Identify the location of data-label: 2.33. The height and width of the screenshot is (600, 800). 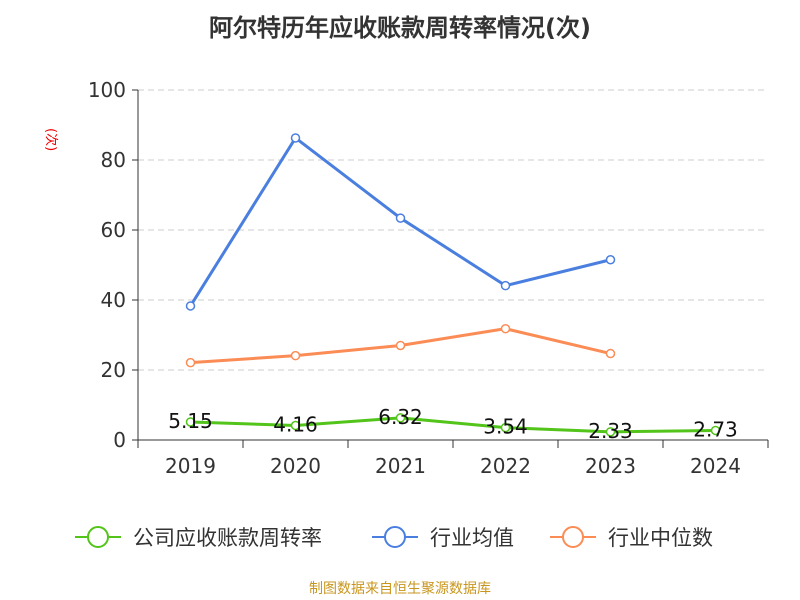
(610, 431).